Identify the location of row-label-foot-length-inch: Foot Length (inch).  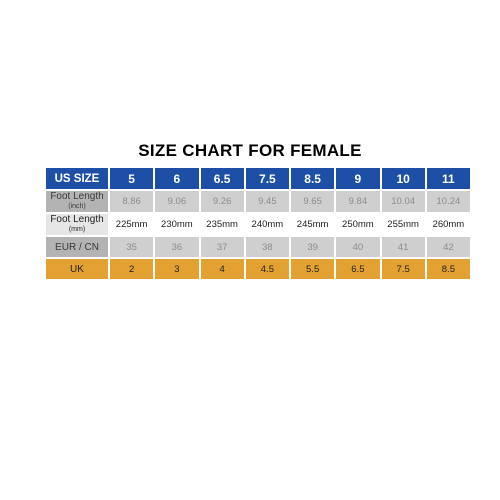
(77, 201).